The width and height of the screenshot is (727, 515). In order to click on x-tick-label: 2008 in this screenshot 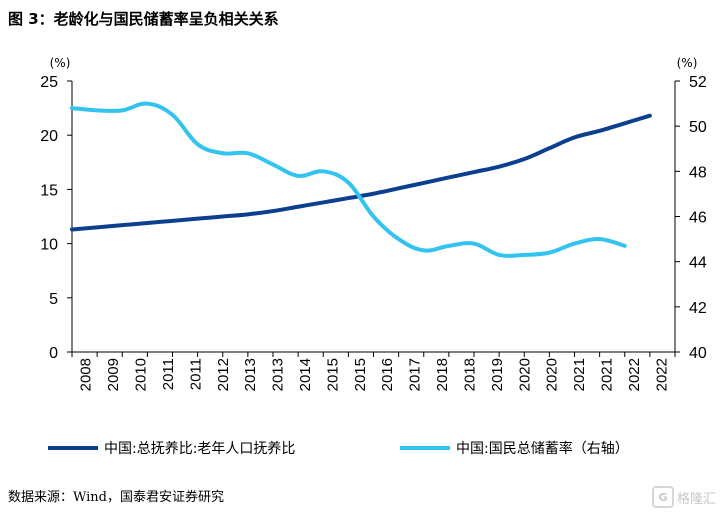, I will do `click(86, 374)`.